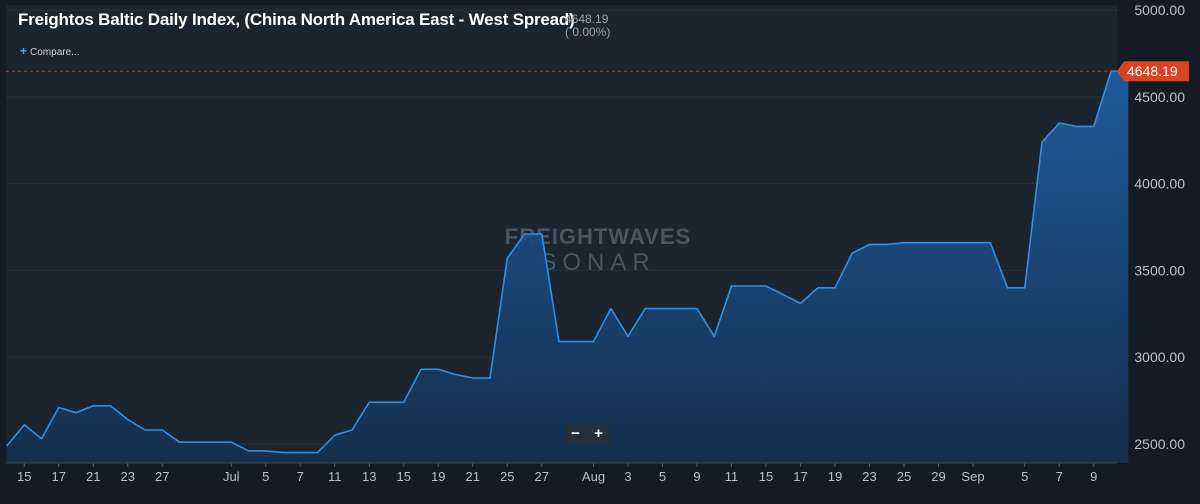 Image resolution: width=1200 pixels, height=504 pixels. What do you see at coordinates (231, 476) in the screenshot?
I see `x-tick-label: Jul` at bounding box center [231, 476].